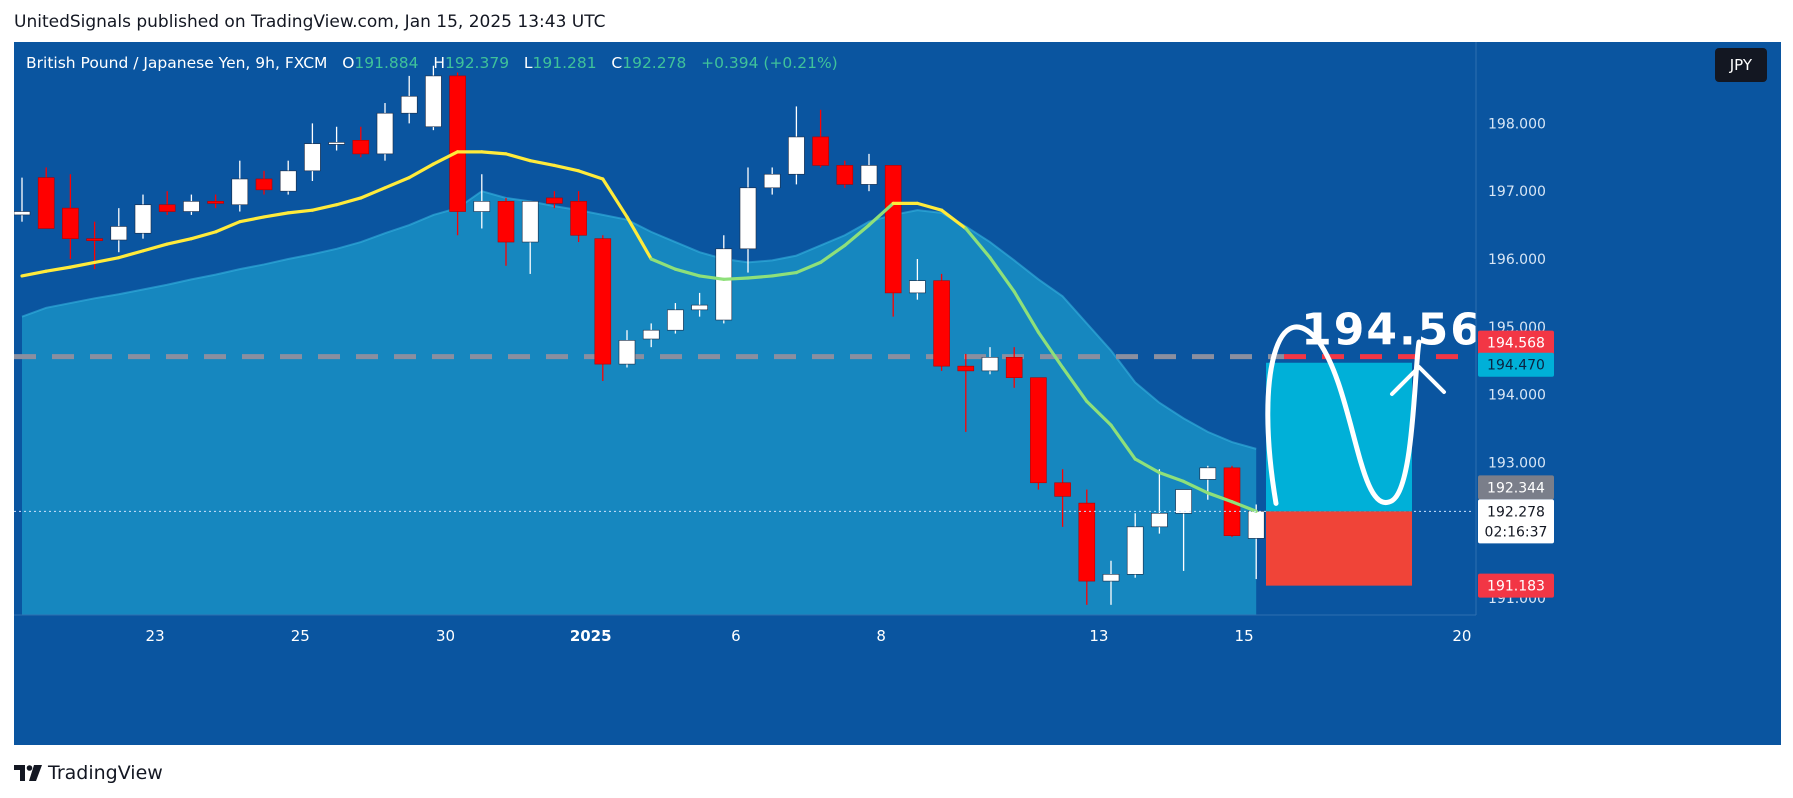 The width and height of the screenshot is (1793, 798). Describe the element at coordinates (564, 63) in the screenshot. I see `legend-low-value: 191.281` at that location.